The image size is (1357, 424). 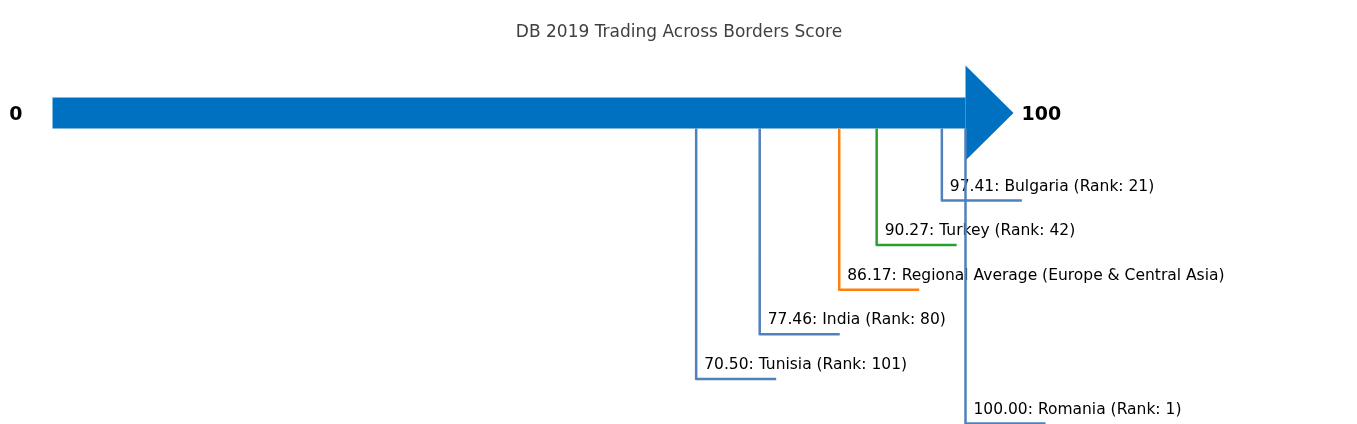 I want to click on data-label: 70.50: Tunisia (Rank: 101), so click(x=806, y=363).